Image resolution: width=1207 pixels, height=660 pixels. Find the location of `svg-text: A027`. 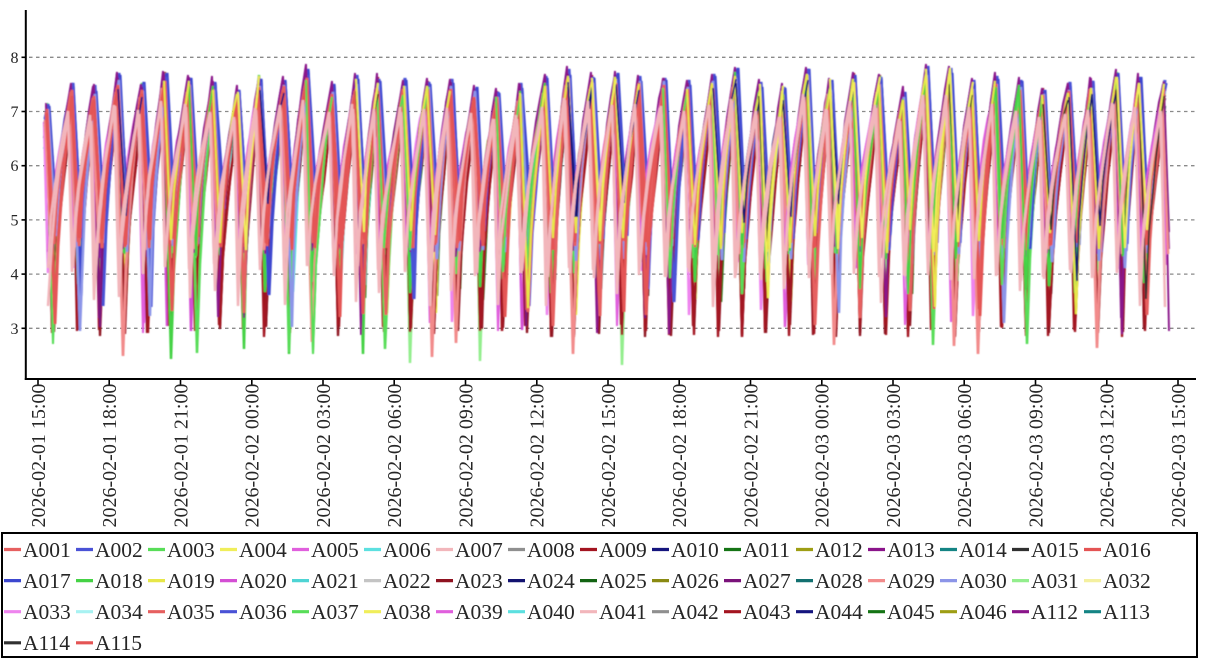

svg-text: A027 is located at coordinates (767, 581).